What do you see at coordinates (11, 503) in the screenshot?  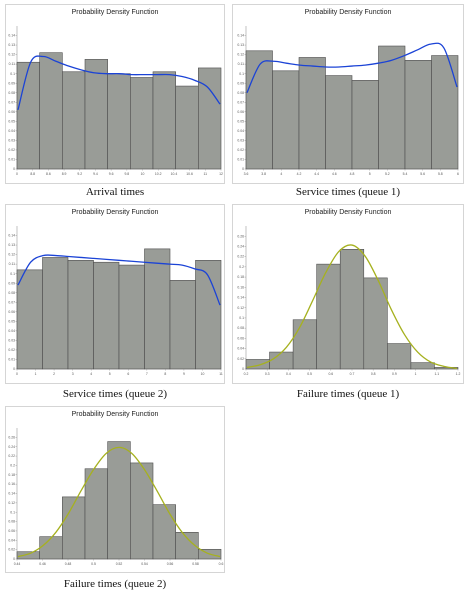 I see `y-tick-label: 0.12` at bounding box center [11, 503].